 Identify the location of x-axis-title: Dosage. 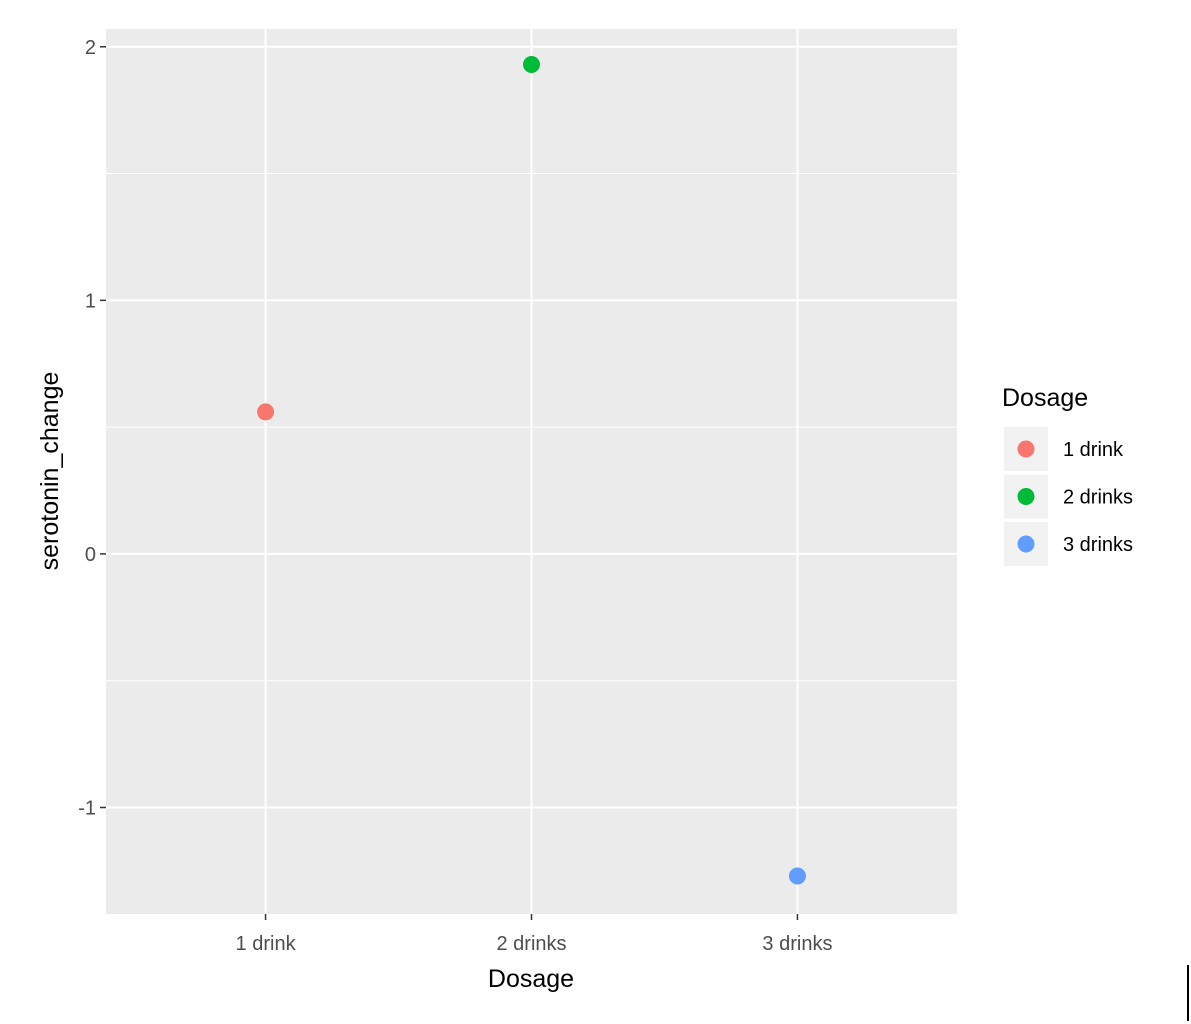
(531, 979).